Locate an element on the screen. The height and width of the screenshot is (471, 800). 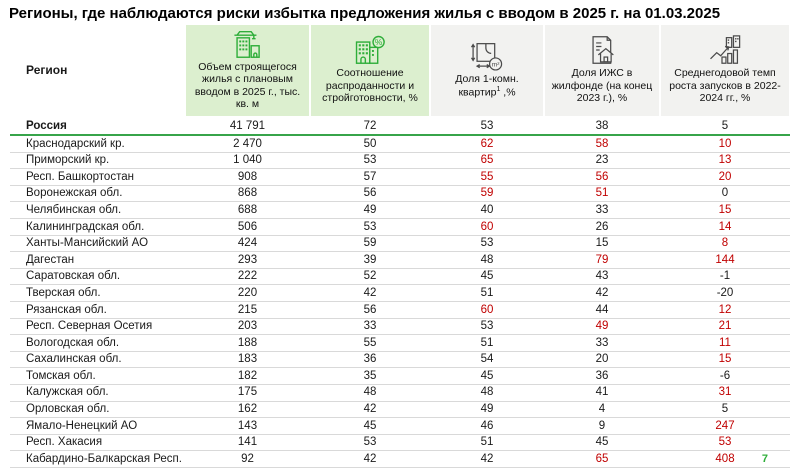
value-cell: 57 is located at coordinates (370, 177).